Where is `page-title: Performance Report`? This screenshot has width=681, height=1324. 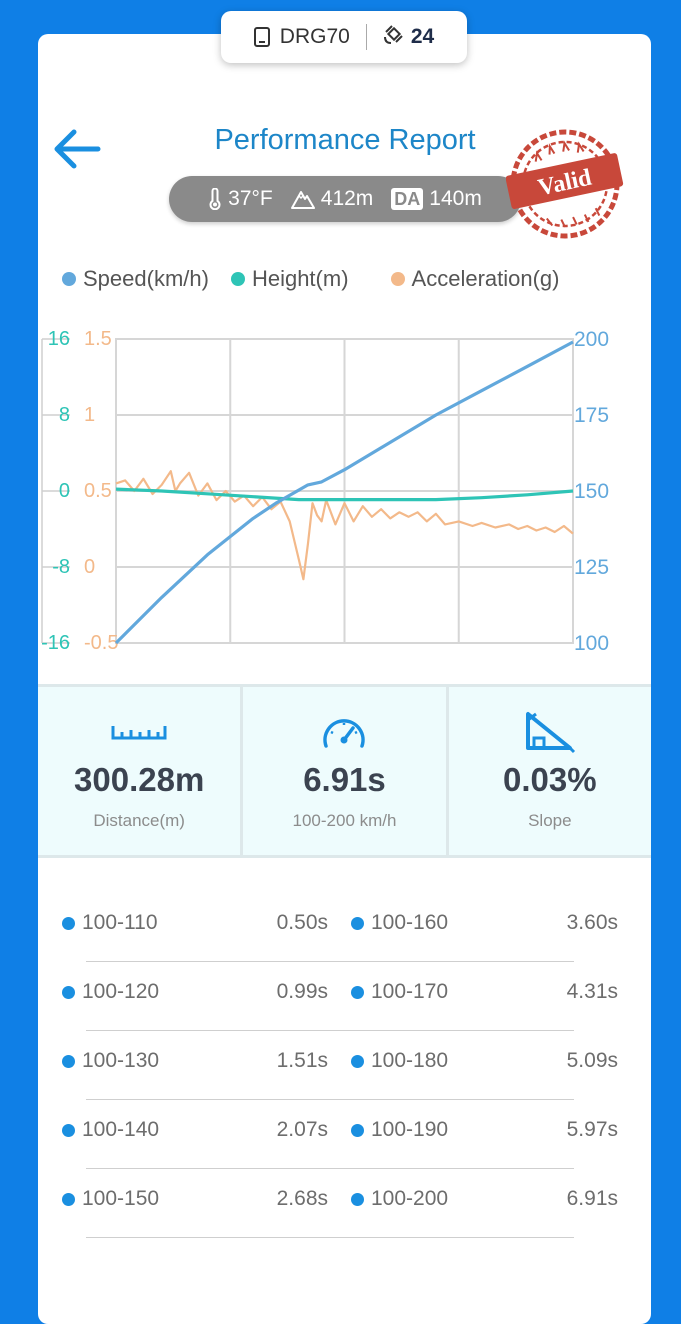
page-title: Performance Report is located at coordinates (345, 140).